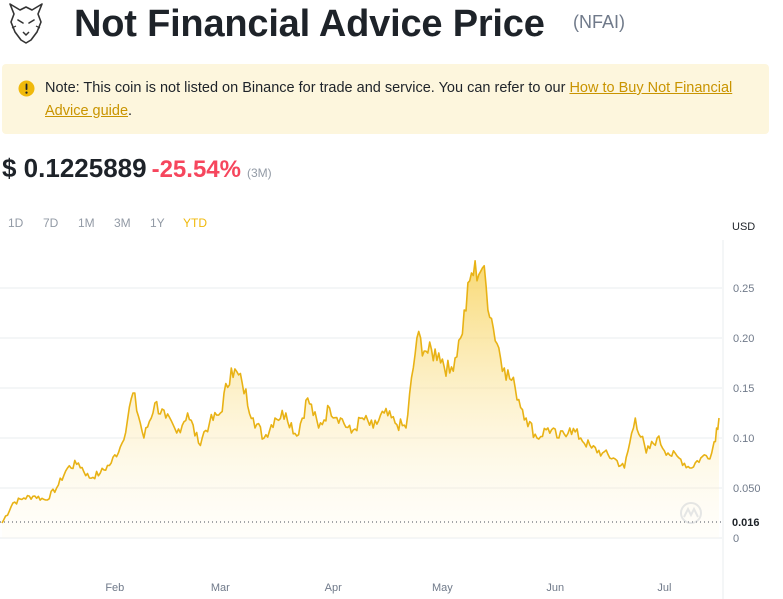  What do you see at coordinates (130, 111) in the screenshot?
I see `notice-suffix: .` at bounding box center [130, 111].